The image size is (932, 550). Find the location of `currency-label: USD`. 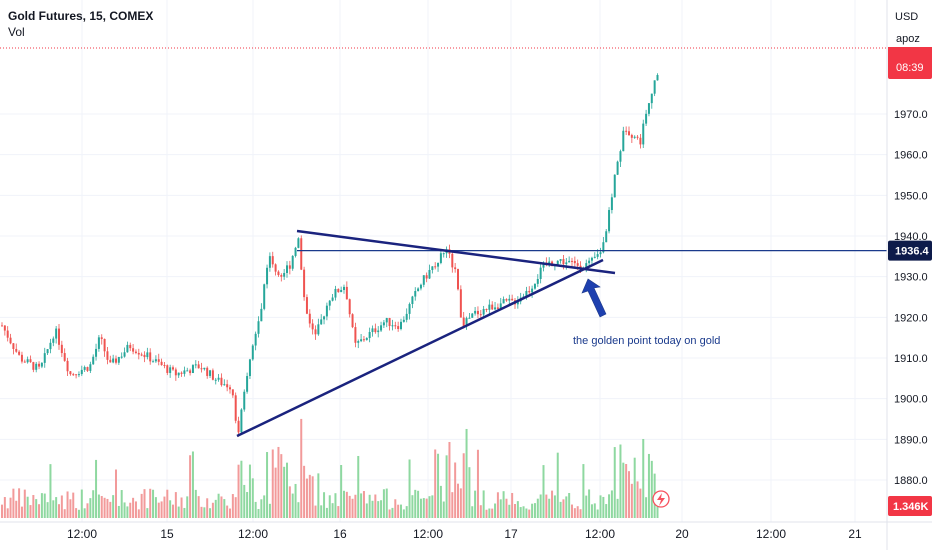

currency-label: USD is located at coordinates (906, 17).